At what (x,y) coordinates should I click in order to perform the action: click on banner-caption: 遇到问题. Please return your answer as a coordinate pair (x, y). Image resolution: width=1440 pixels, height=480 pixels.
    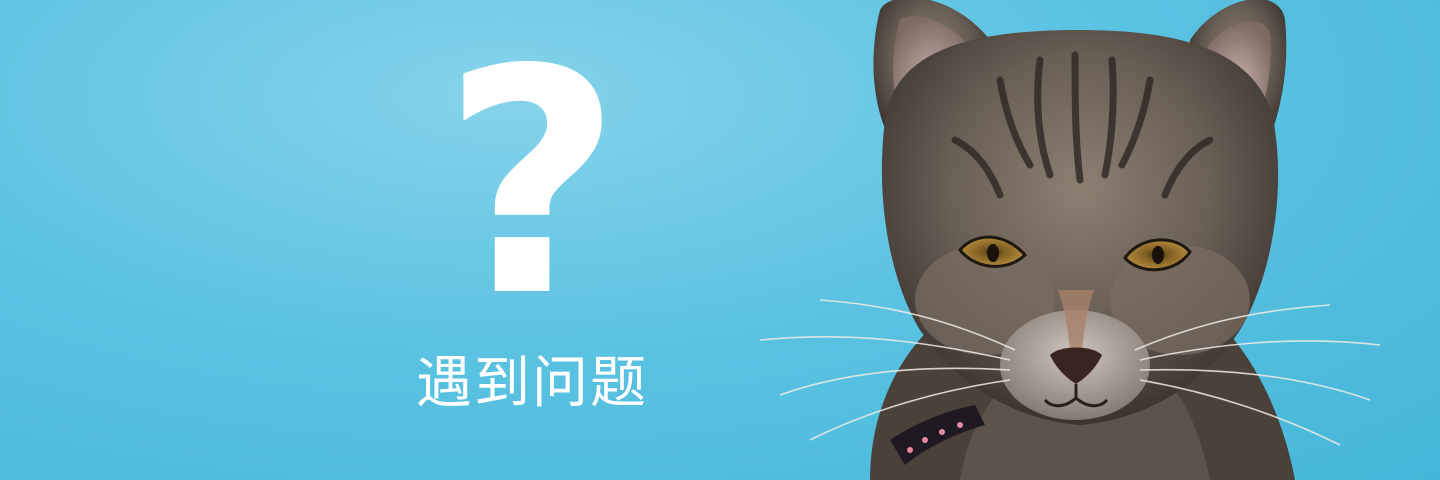
    Looking at the image, I should click on (532, 383).